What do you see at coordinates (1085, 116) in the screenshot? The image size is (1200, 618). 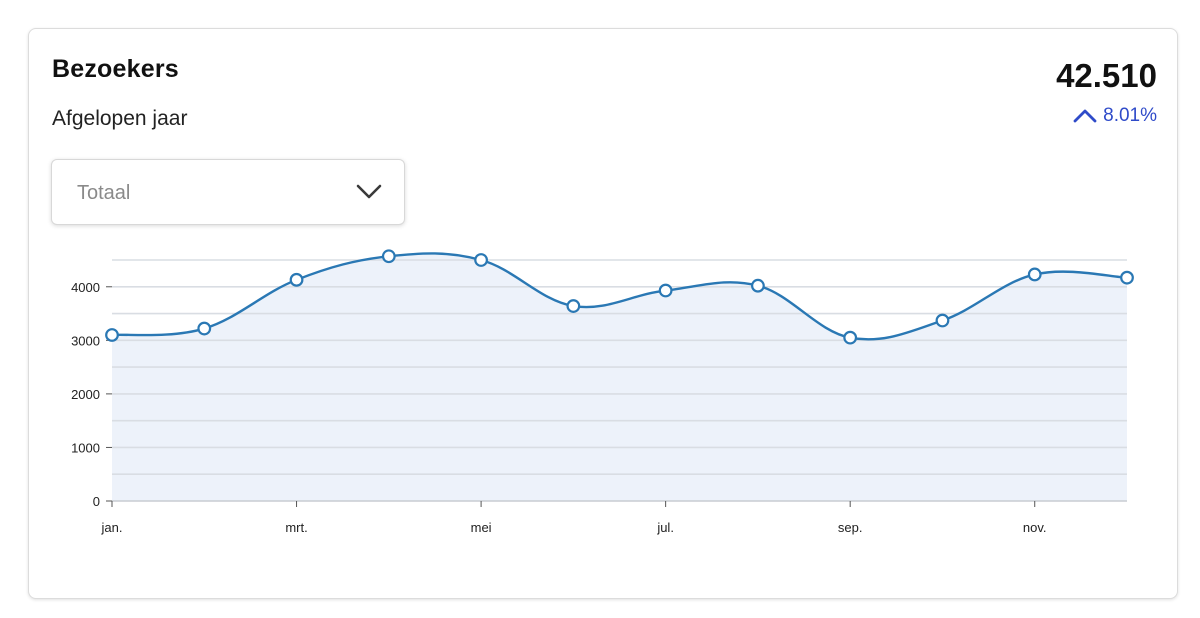 I see `chevron-up-icon` at bounding box center [1085, 116].